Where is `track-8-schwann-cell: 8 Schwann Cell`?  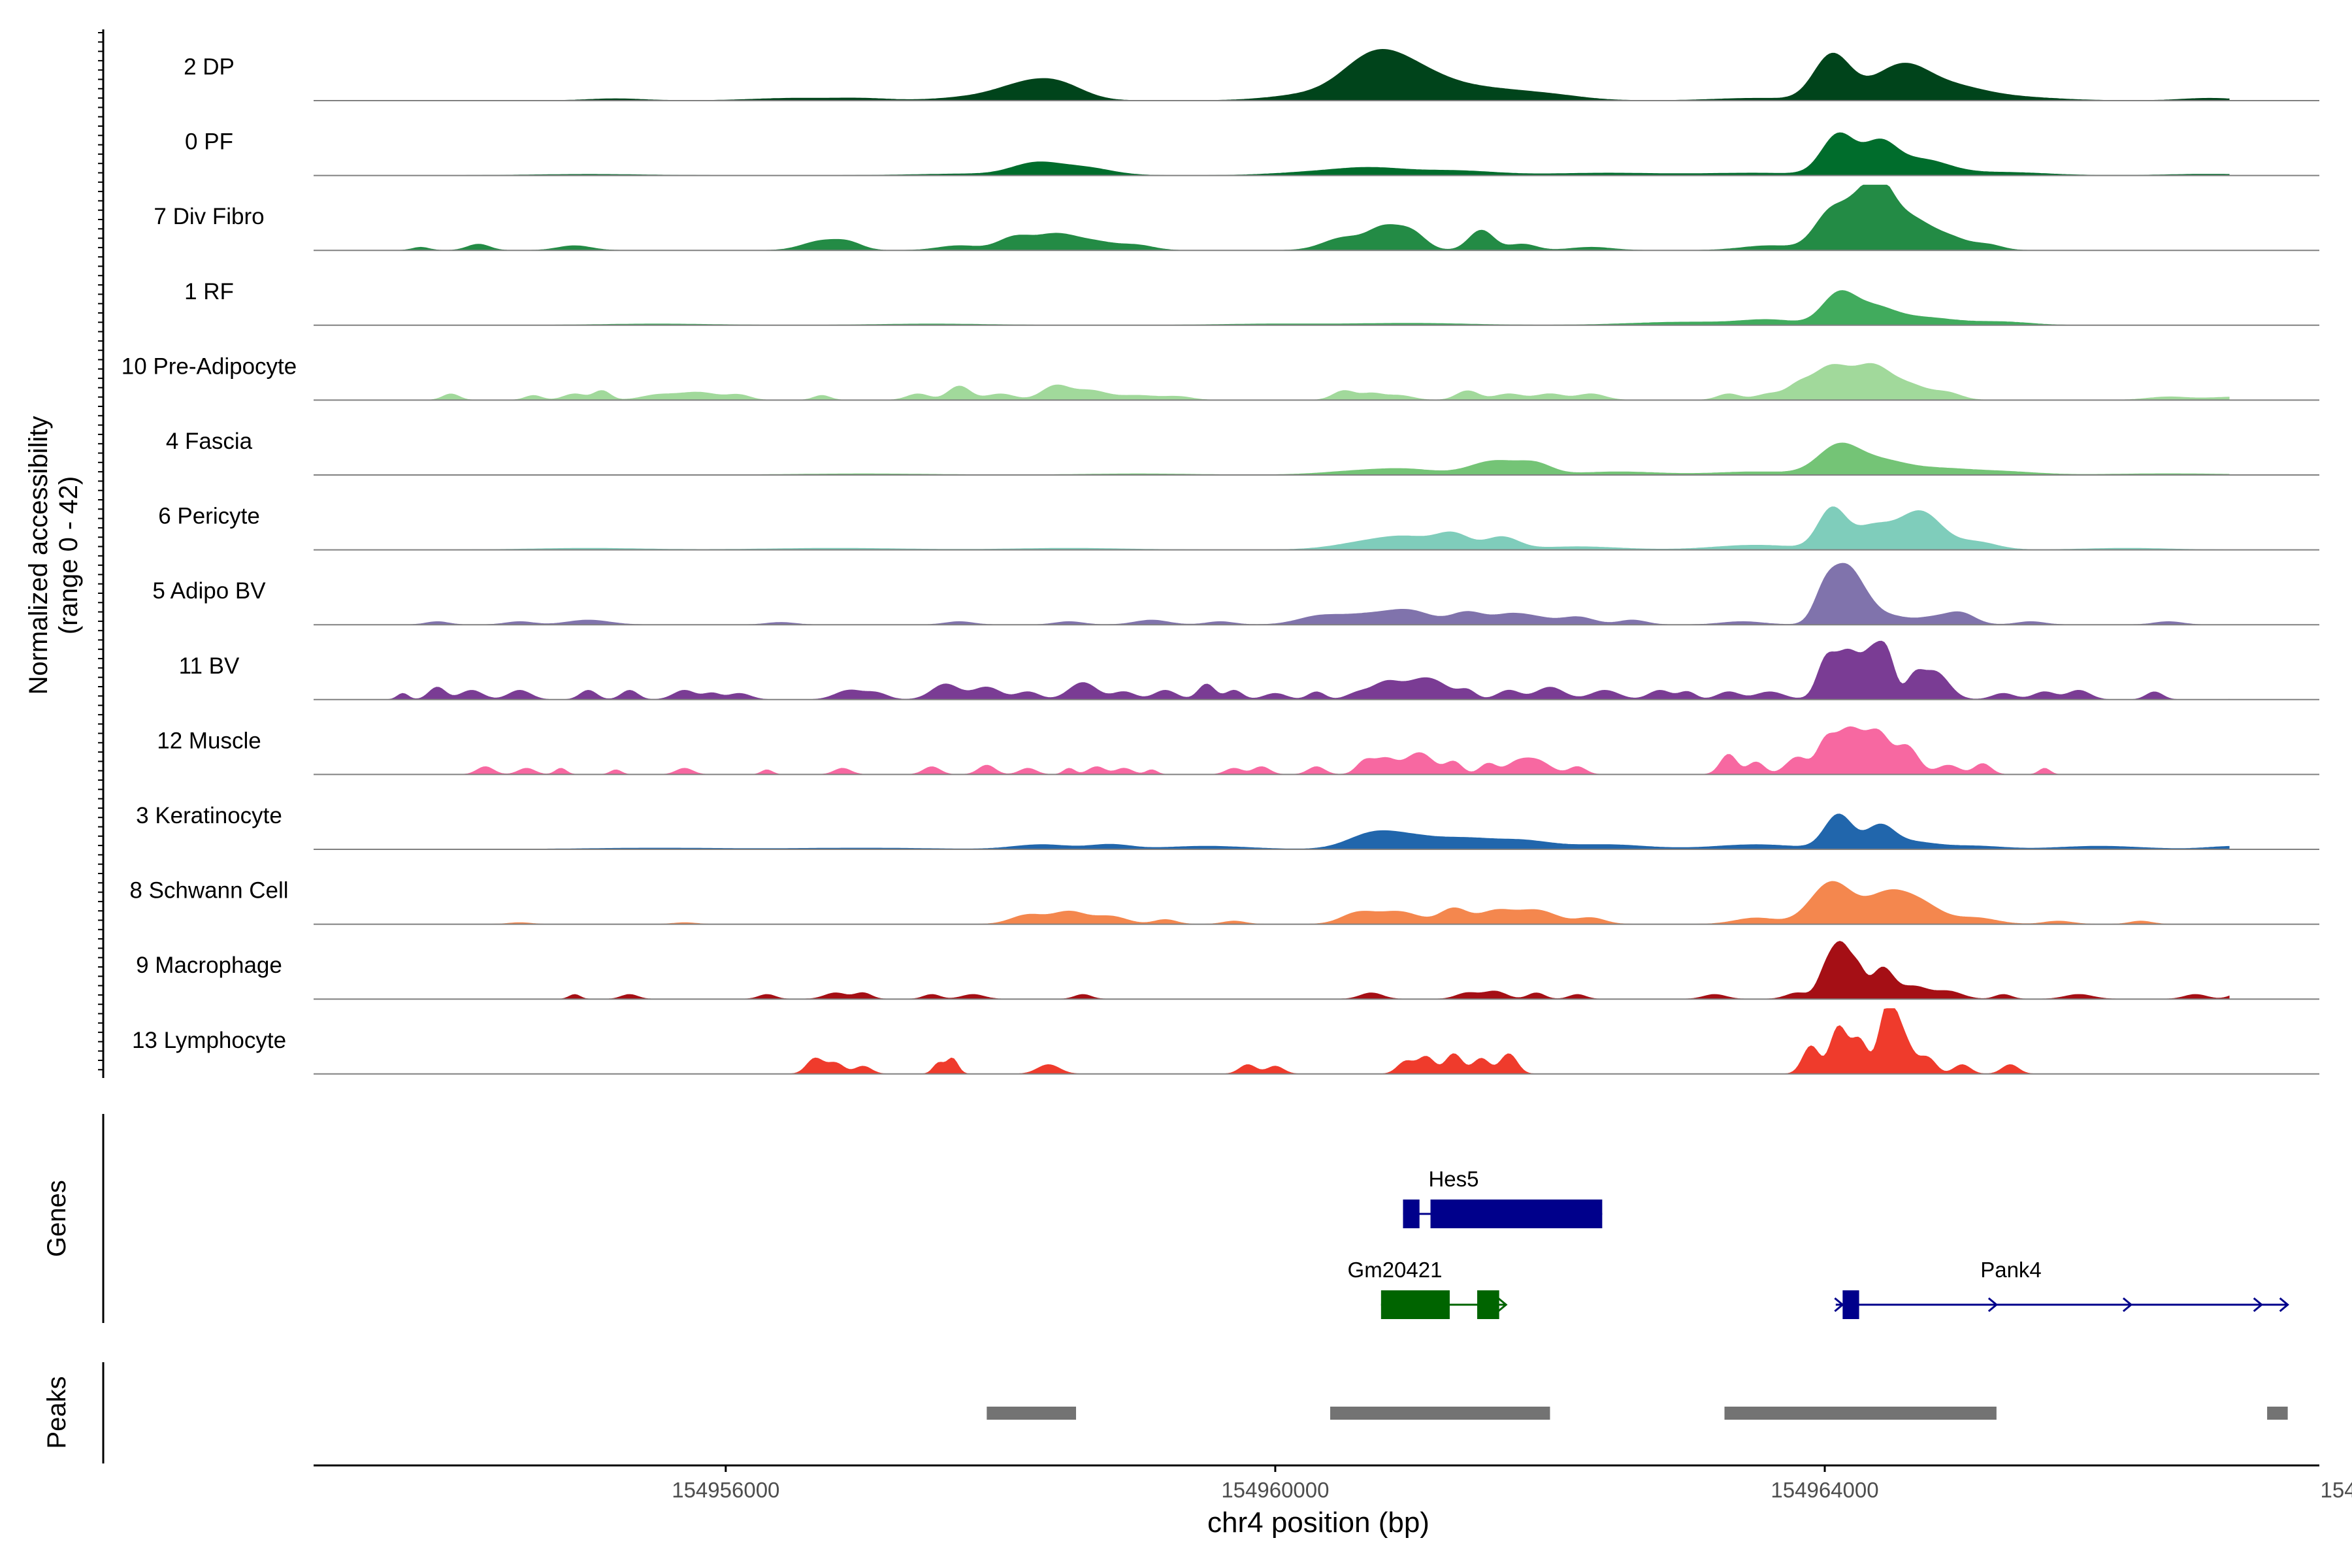
track-8-schwann-cell: 8 Schwann Cell is located at coordinates (1224, 901).